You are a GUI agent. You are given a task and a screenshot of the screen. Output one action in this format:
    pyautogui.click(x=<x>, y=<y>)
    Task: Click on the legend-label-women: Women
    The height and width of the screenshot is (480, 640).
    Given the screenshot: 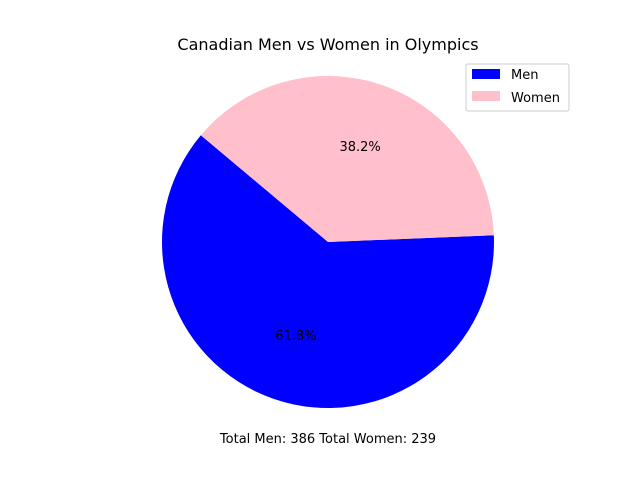 What is the action you would take?
    pyautogui.click(x=535, y=98)
    